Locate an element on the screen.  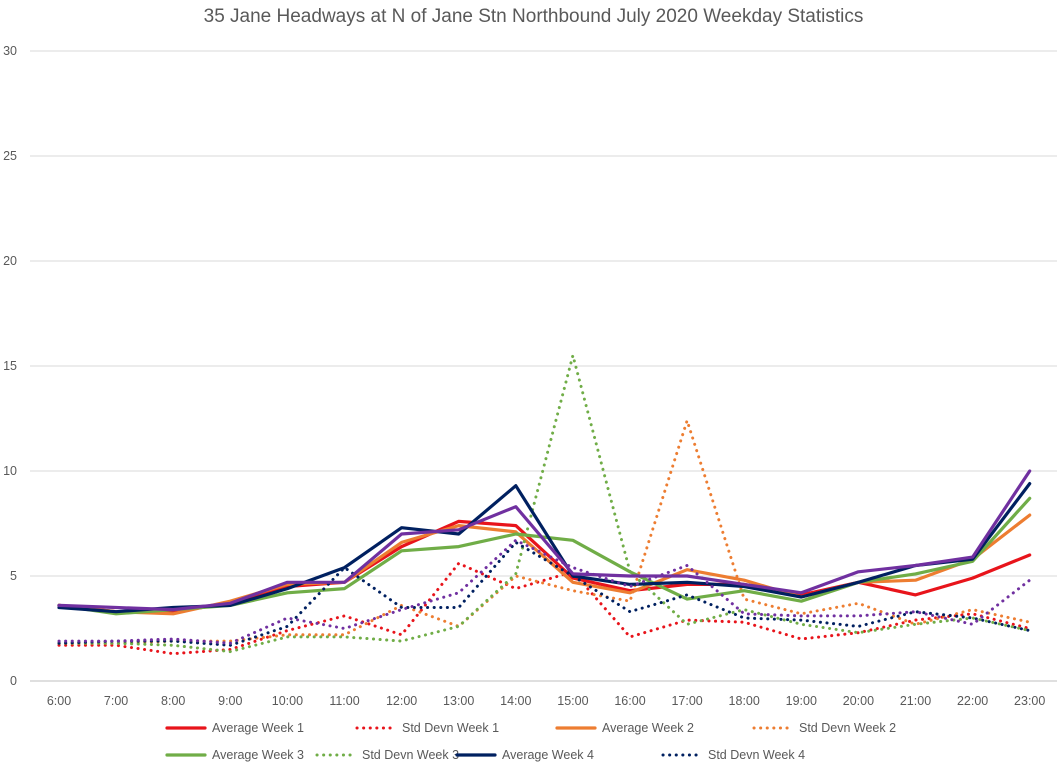
legend-item: Std Devn Week 3 is located at coordinates (387, 755).